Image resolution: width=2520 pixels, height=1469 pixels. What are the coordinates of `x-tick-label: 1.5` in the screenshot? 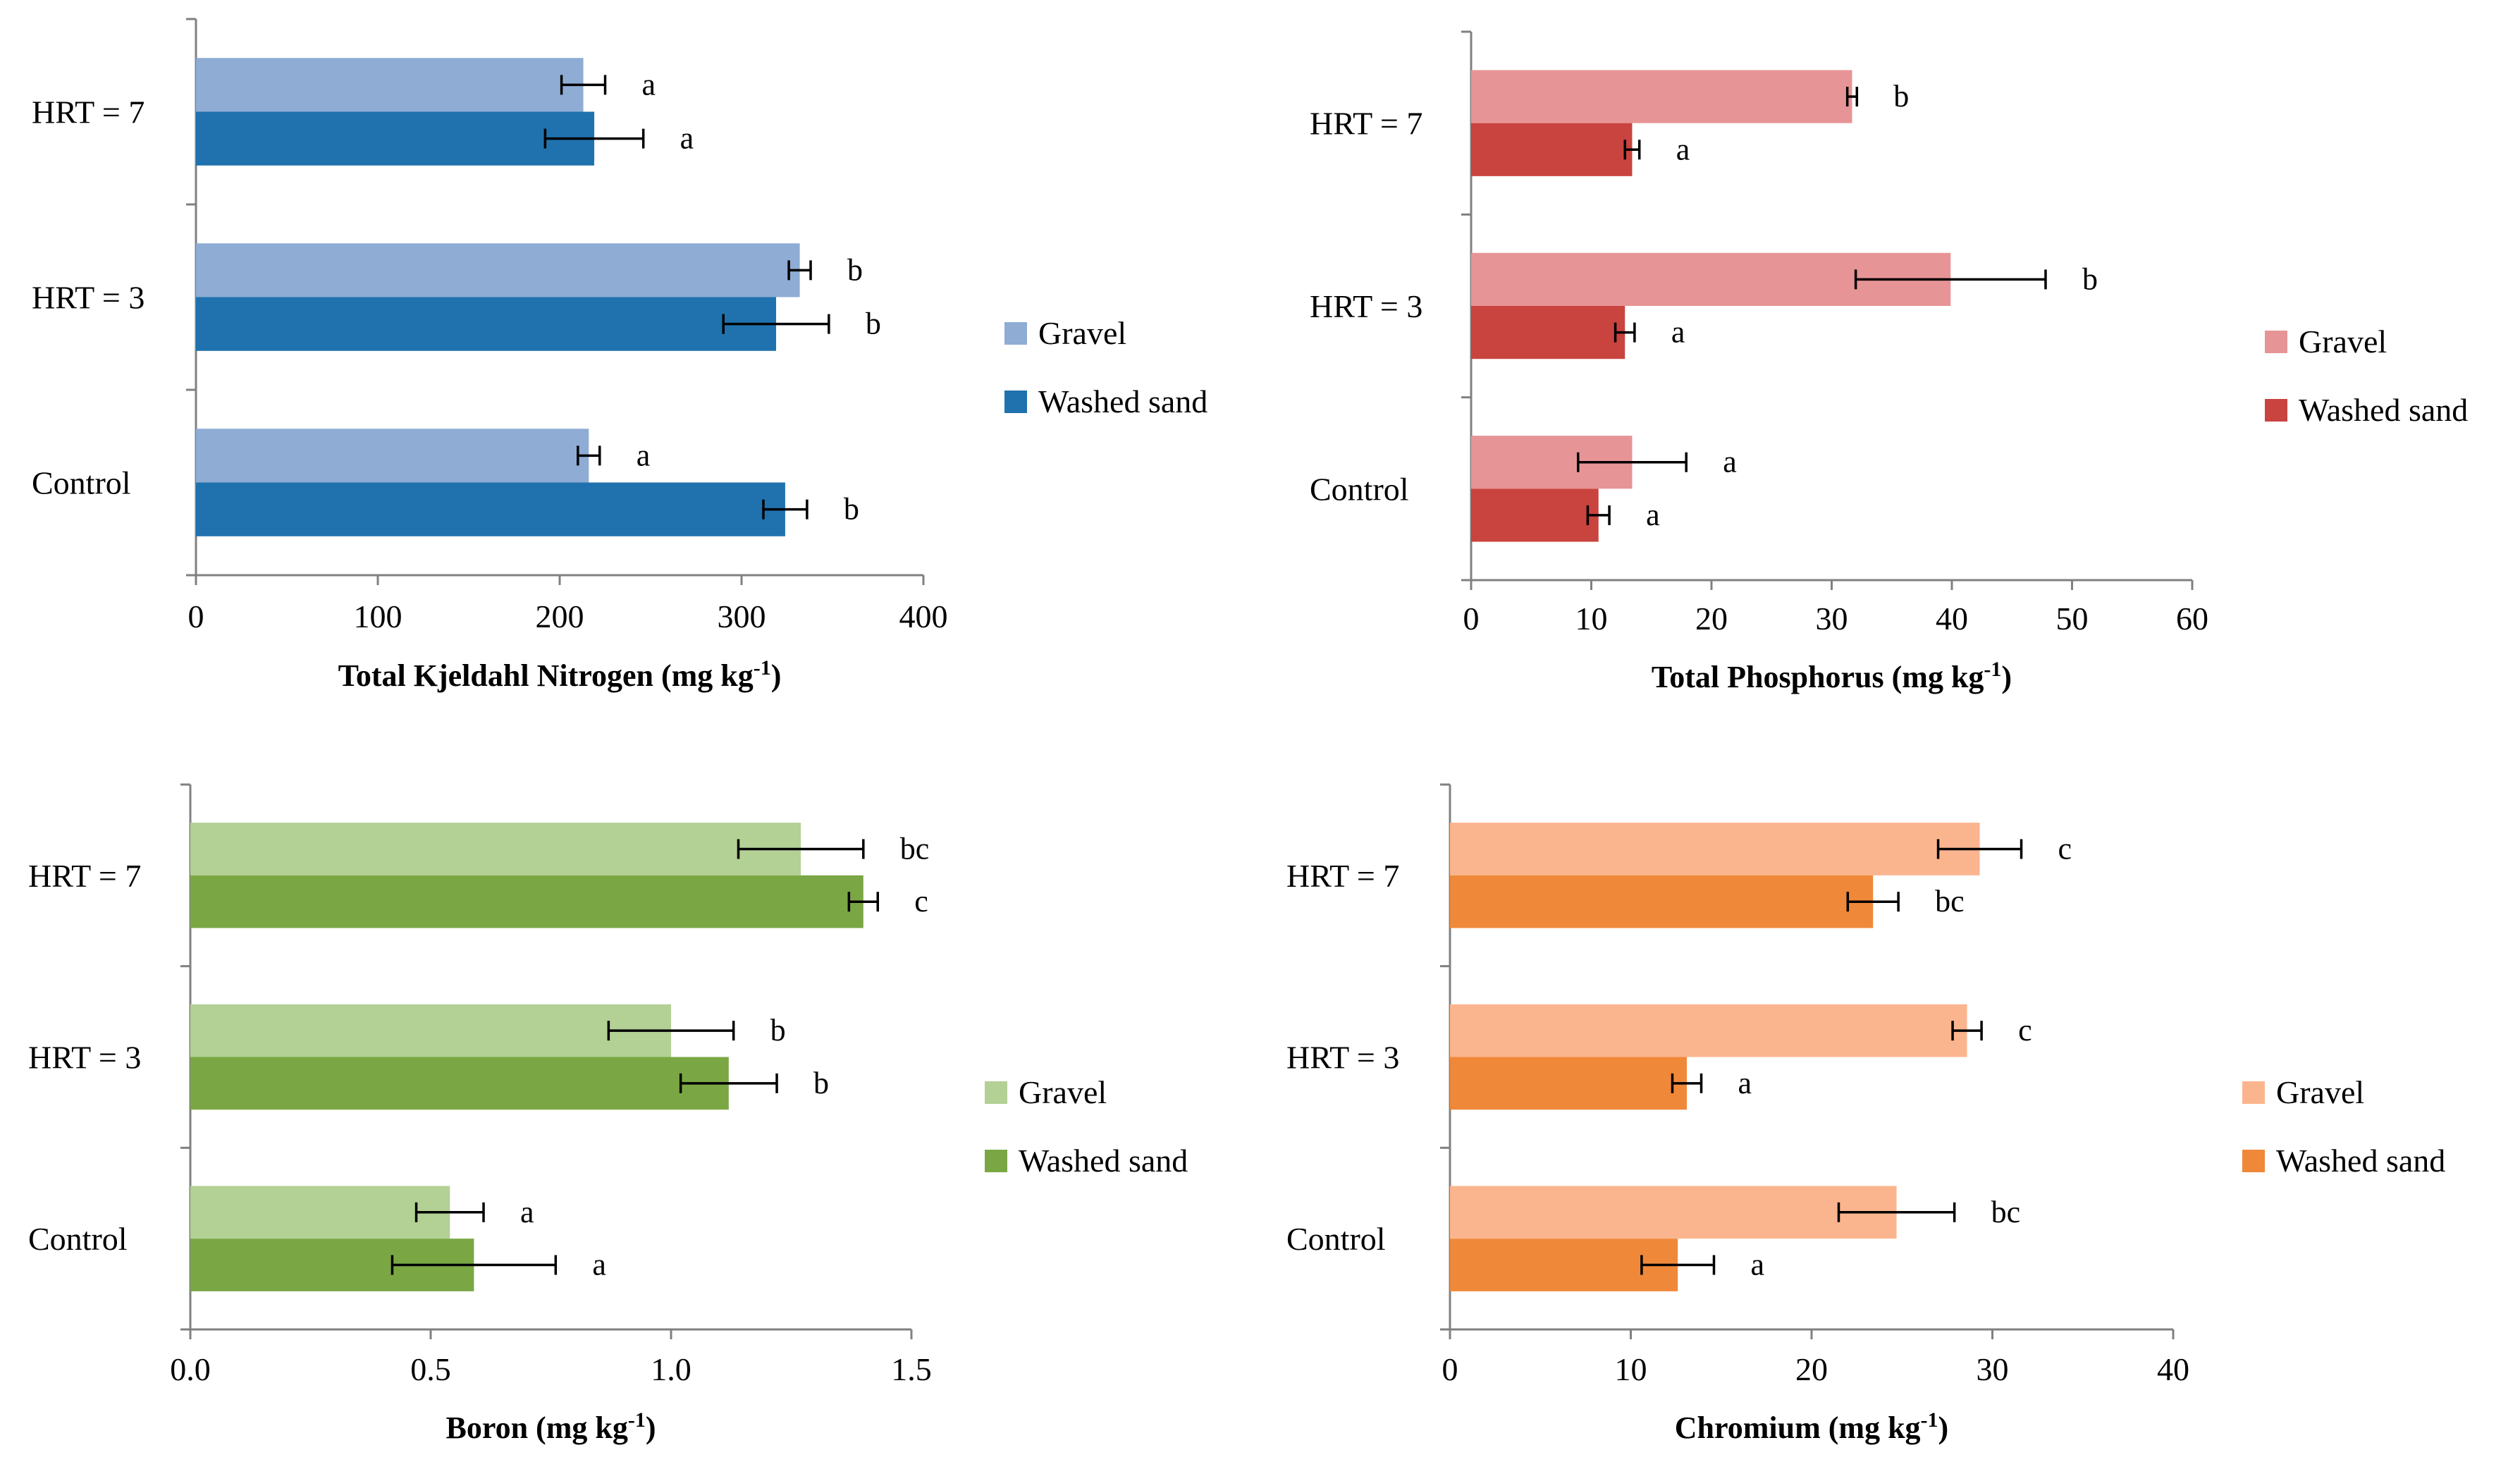 It's located at (912, 1369).